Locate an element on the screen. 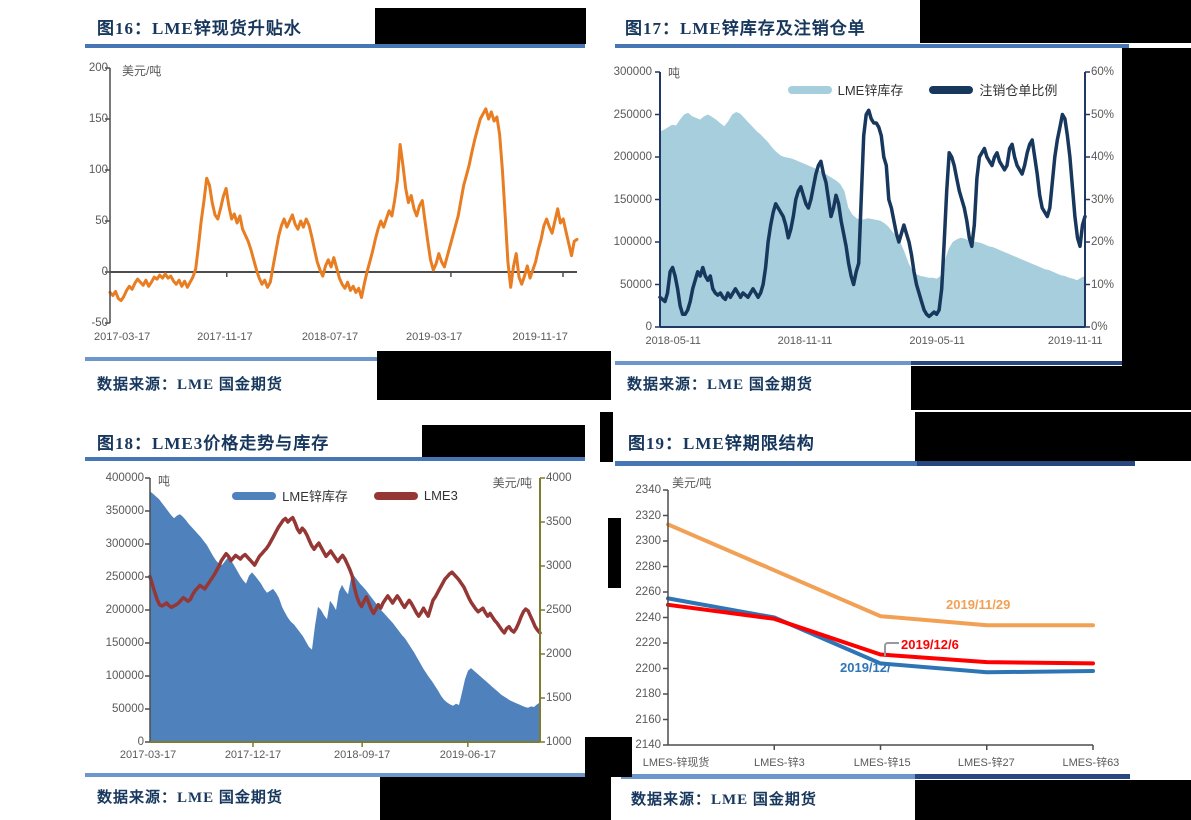  x-tick-label: LMES-锌63 is located at coordinates (1091, 763).